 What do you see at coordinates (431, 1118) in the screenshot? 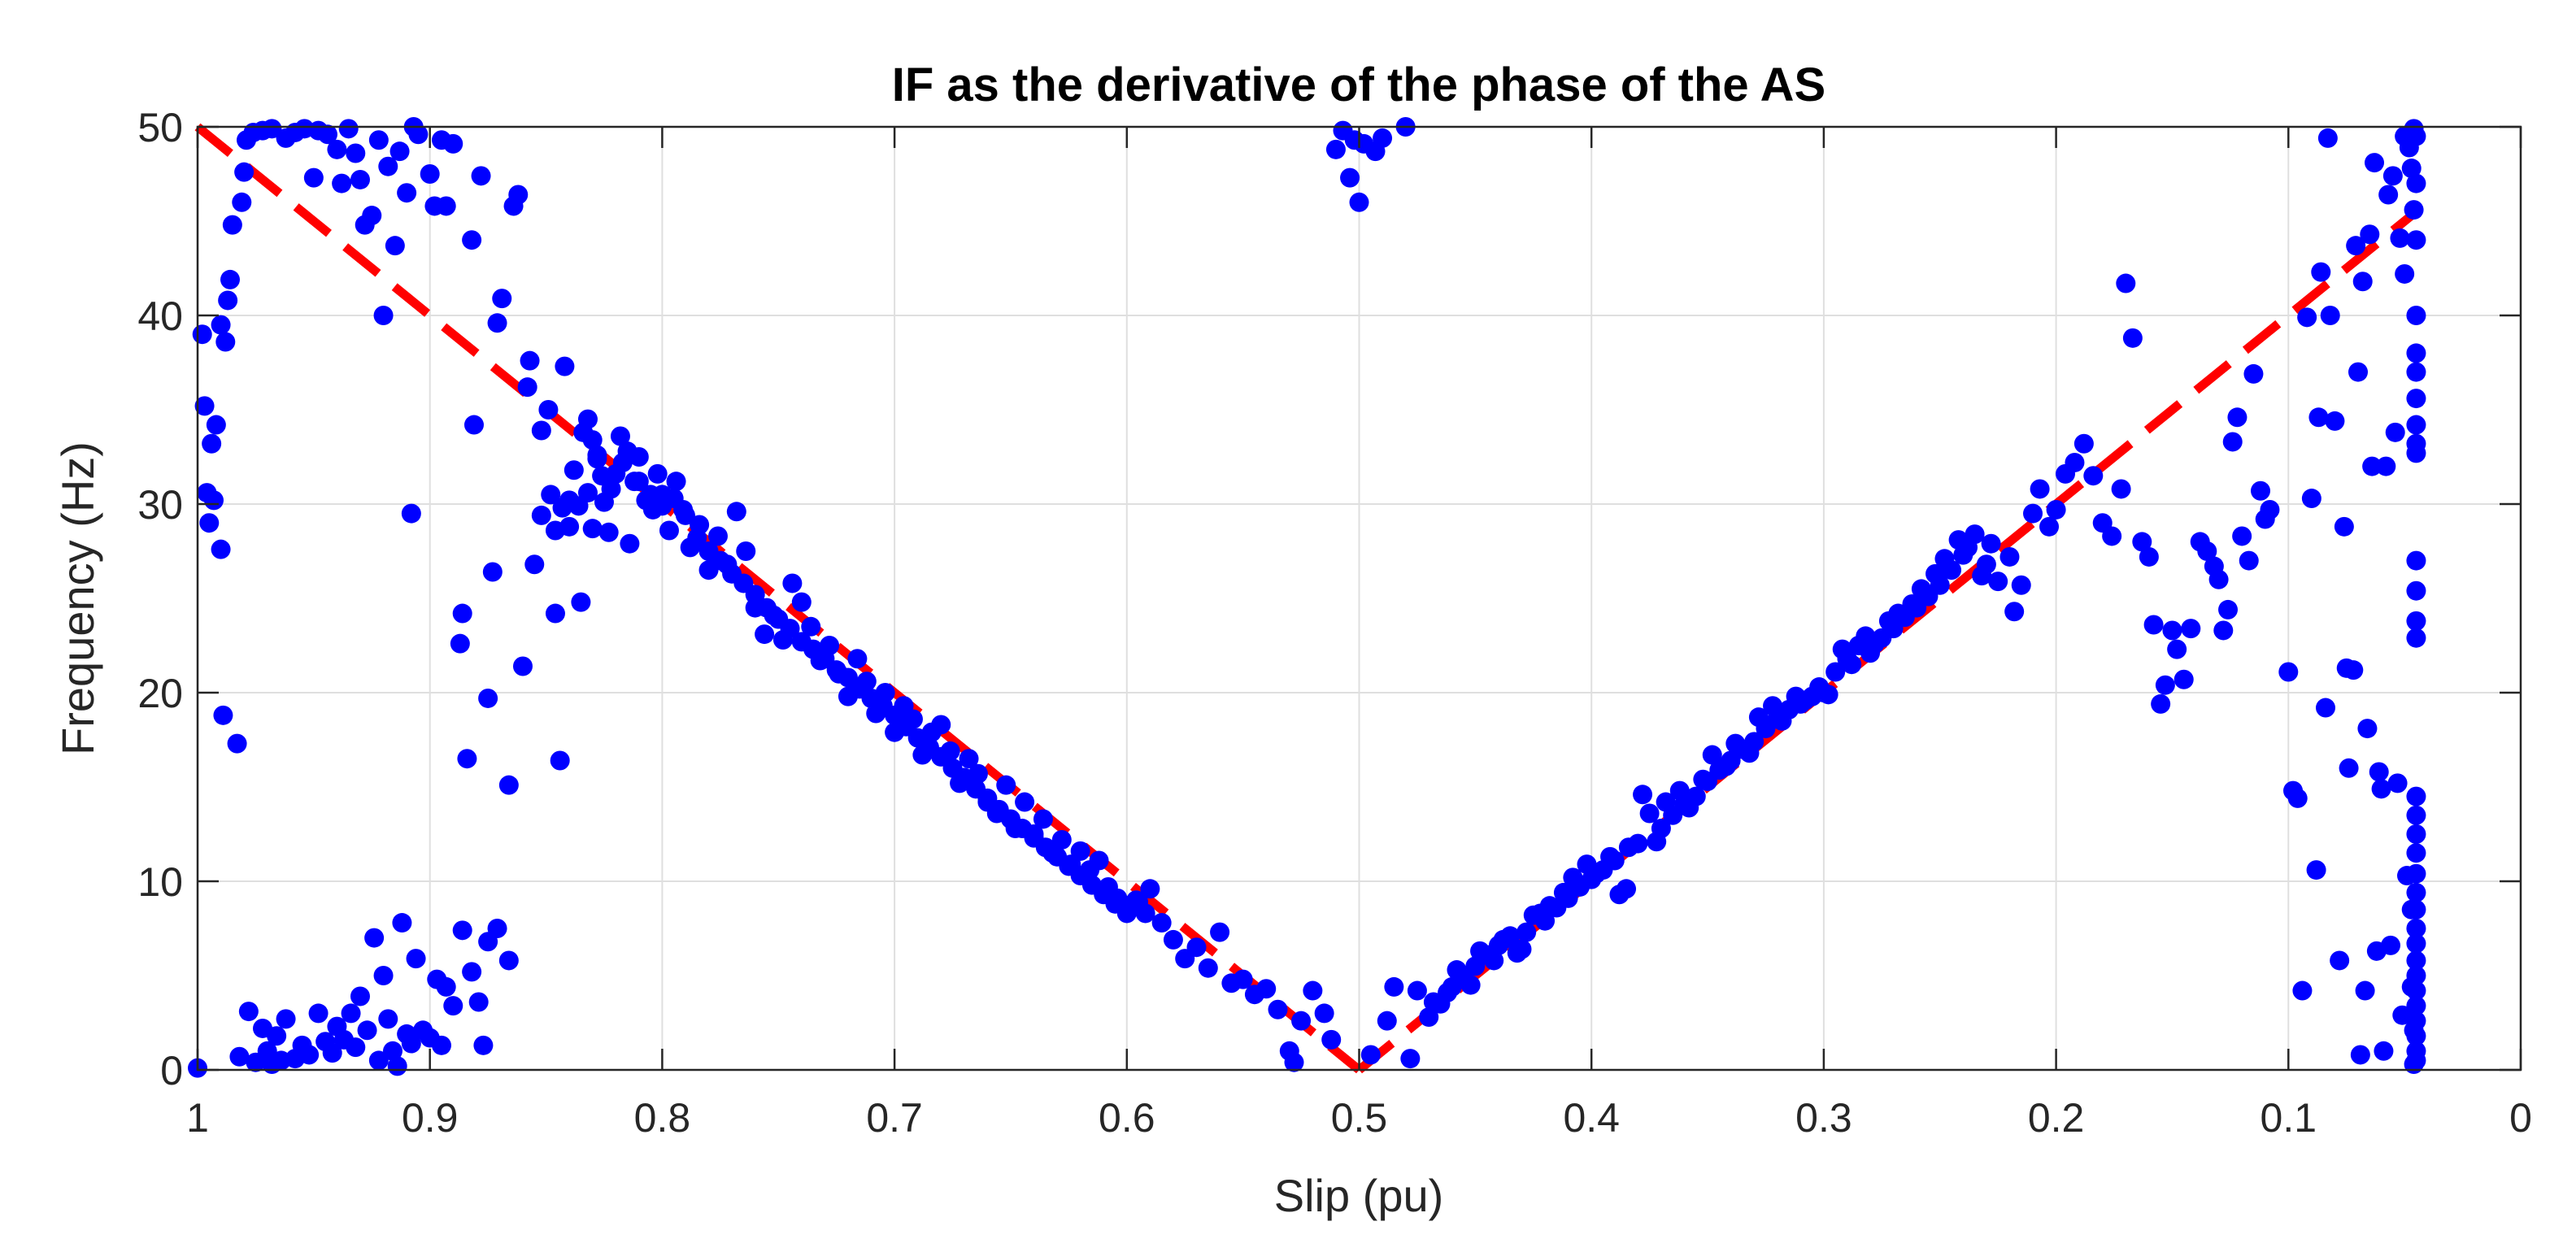
I see `x-tick-label: 0.9` at bounding box center [431, 1118].